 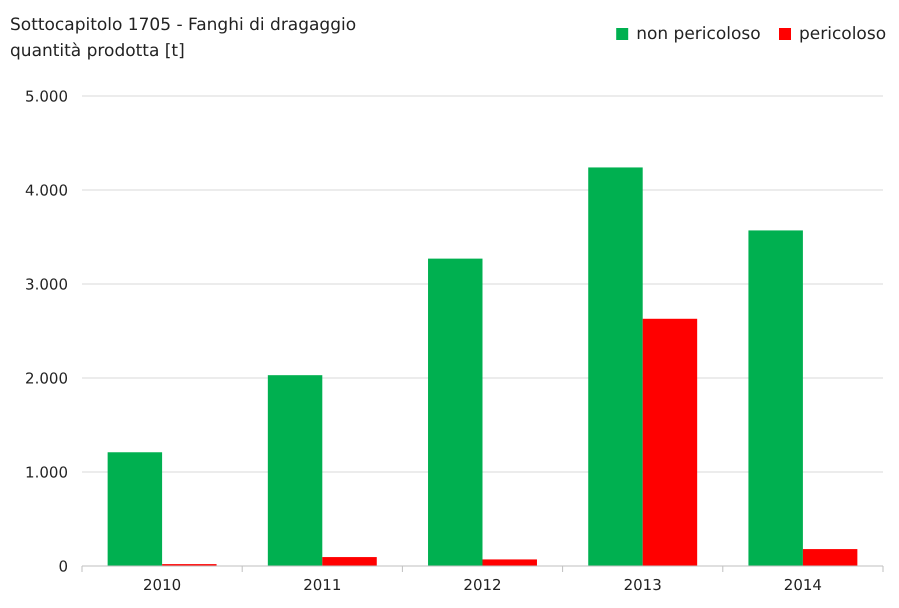 I want to click on chart-subtitle: quantità prodotta [t], so click(x=97, y=51).